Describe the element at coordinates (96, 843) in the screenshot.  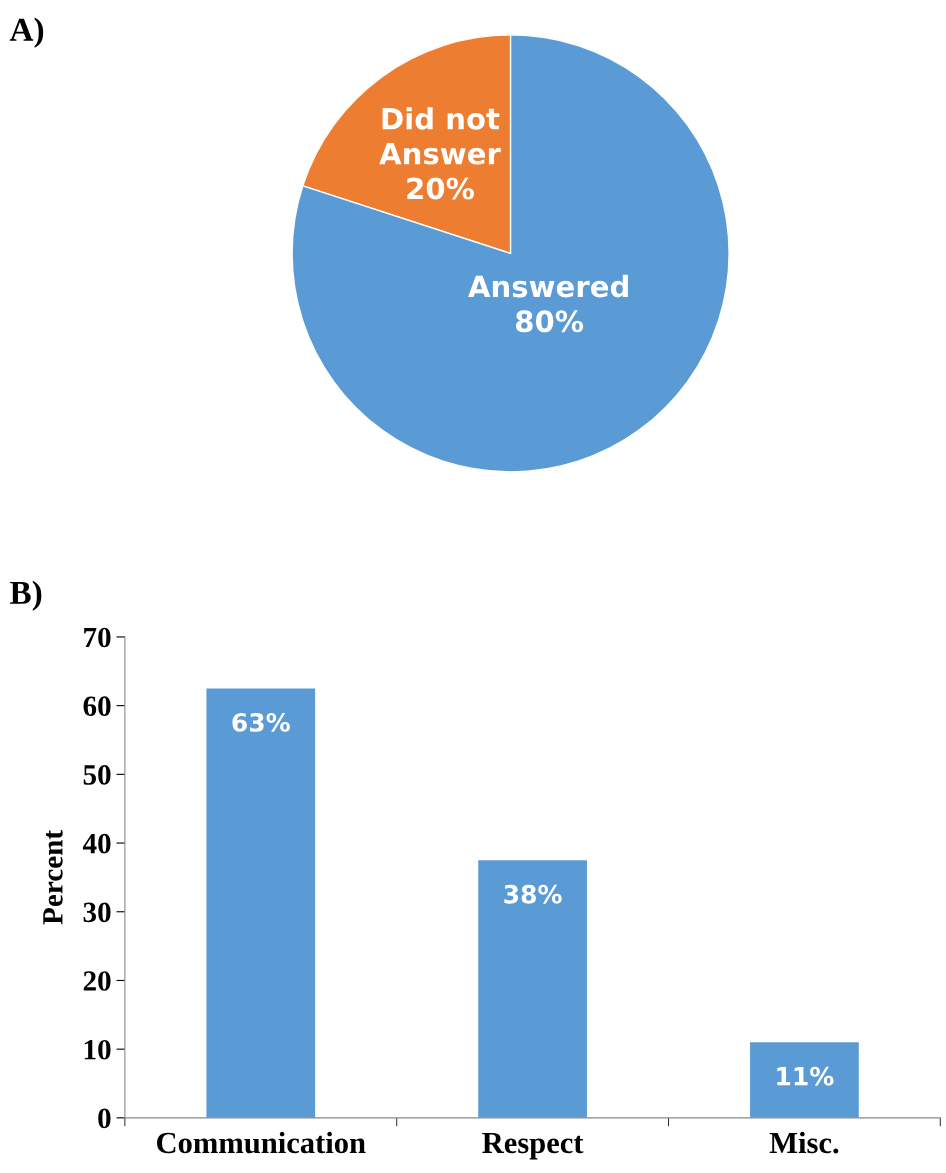
I see `y-tick-label: 40` at that location.